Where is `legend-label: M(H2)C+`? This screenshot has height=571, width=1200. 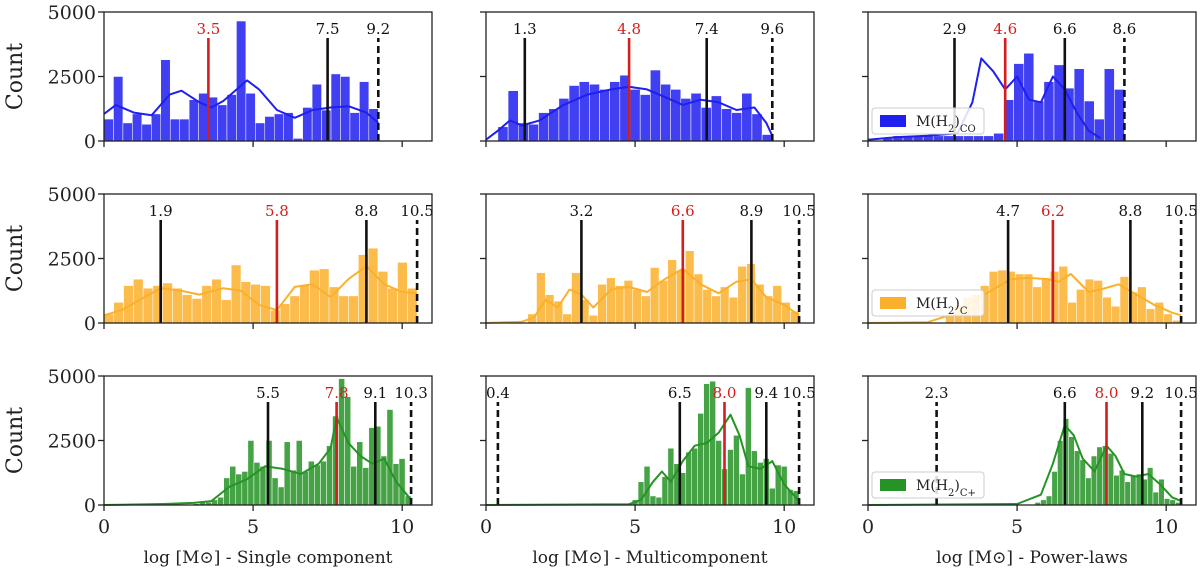
legend-label: M(H2)C+ is located at coordinates (946, 488).